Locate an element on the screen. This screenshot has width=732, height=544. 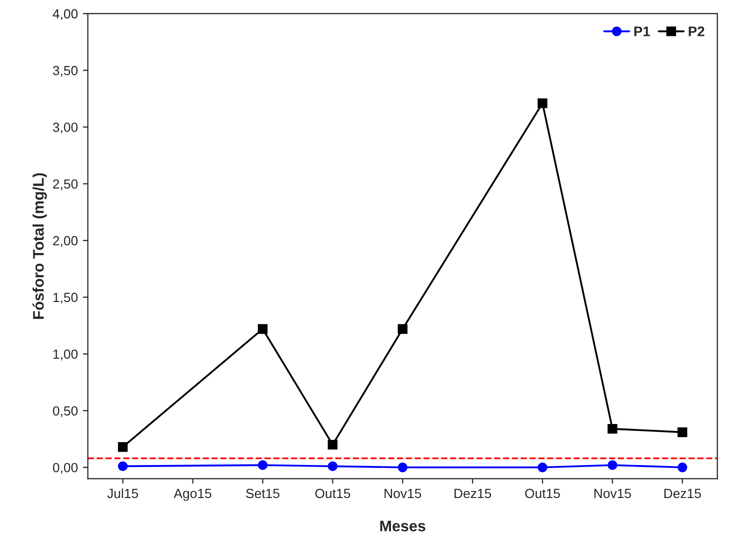
y-tick-label: 2,00 is located at coordinates (65, 241).